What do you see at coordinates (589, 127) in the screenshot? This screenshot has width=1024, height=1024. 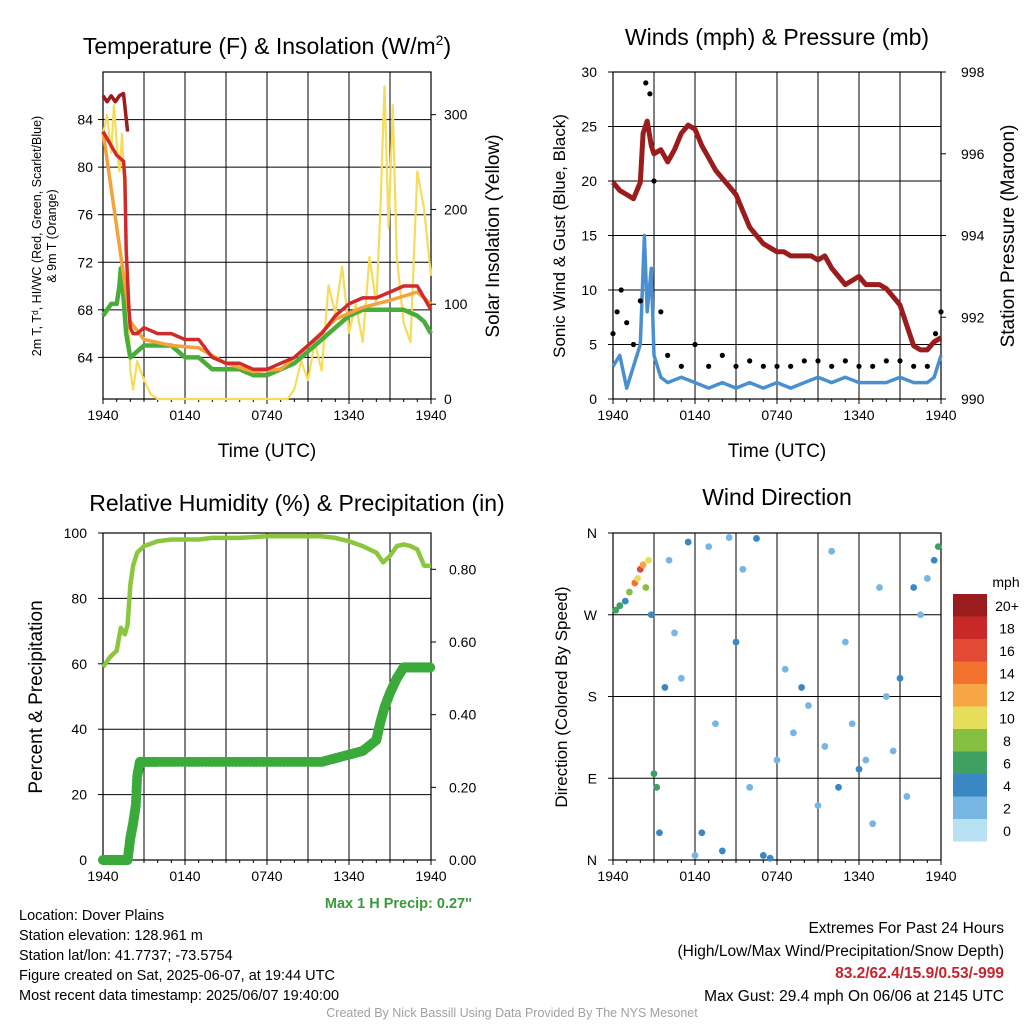 I see `y-tick-label: 25` at bounding box center [589, 127].